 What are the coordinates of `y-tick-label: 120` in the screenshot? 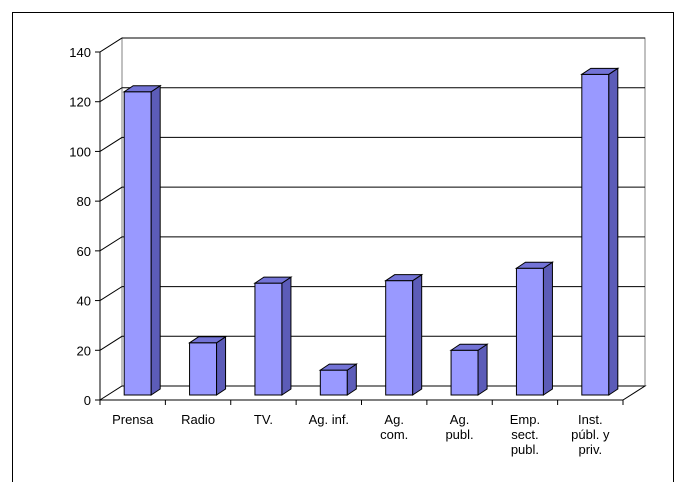 It's located at (80, 102).